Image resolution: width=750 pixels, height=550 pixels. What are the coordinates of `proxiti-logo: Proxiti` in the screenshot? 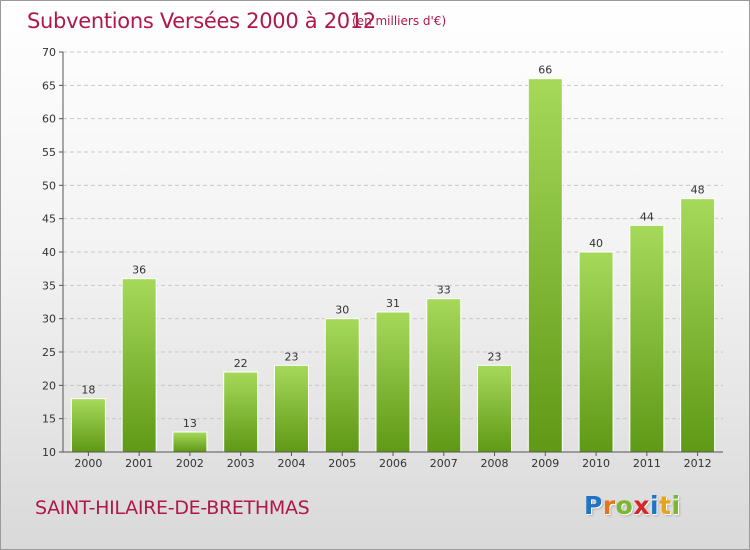 It's located at (632, 505).